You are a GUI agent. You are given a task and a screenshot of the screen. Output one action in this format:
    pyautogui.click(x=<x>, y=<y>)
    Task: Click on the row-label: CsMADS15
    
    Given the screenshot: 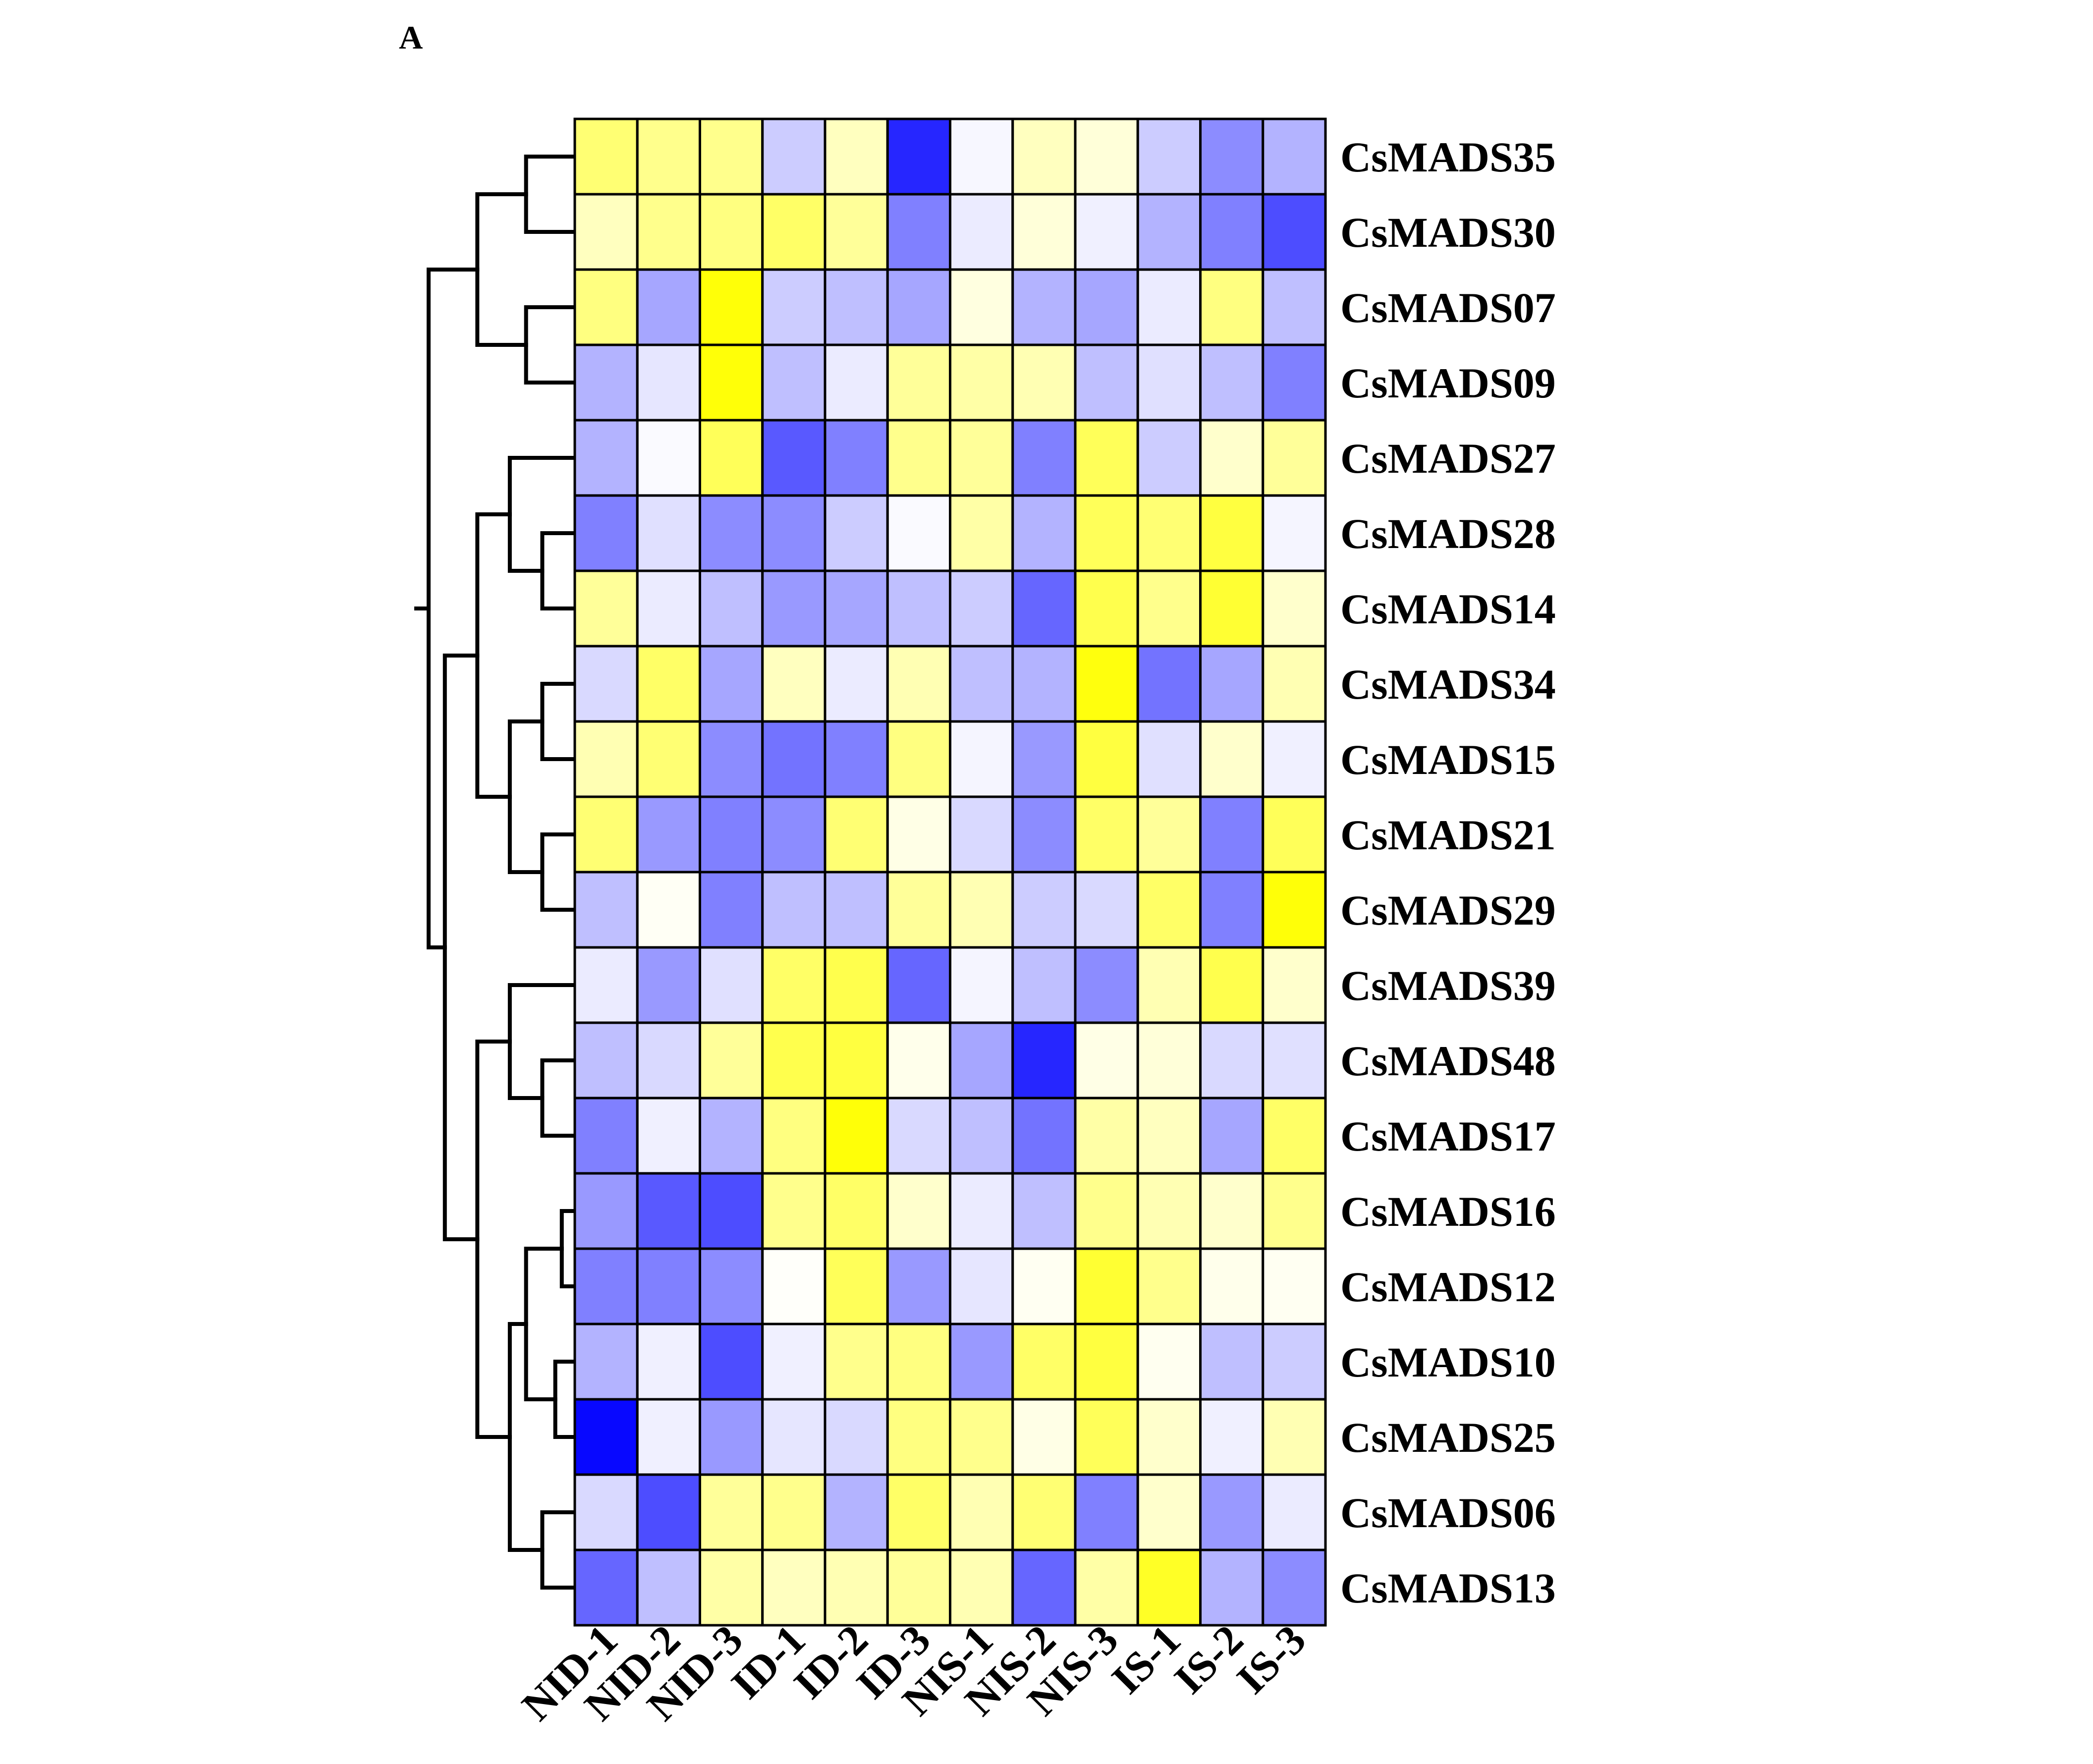 What is the action you would take?
    pyautogui.click(x=1448, y=759)
    